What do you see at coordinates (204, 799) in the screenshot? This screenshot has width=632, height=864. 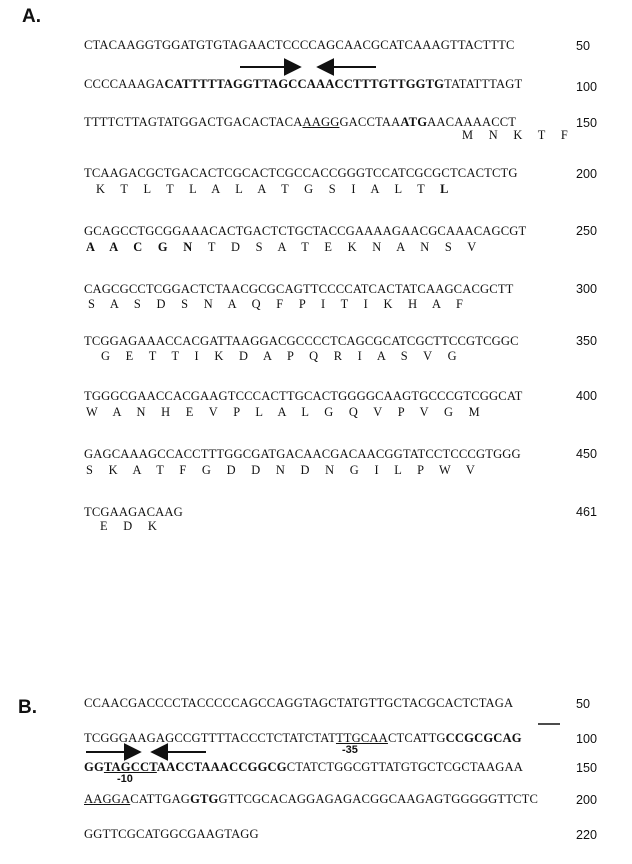 I see `seq-segment: GTG` at bounding box center [204, 799].